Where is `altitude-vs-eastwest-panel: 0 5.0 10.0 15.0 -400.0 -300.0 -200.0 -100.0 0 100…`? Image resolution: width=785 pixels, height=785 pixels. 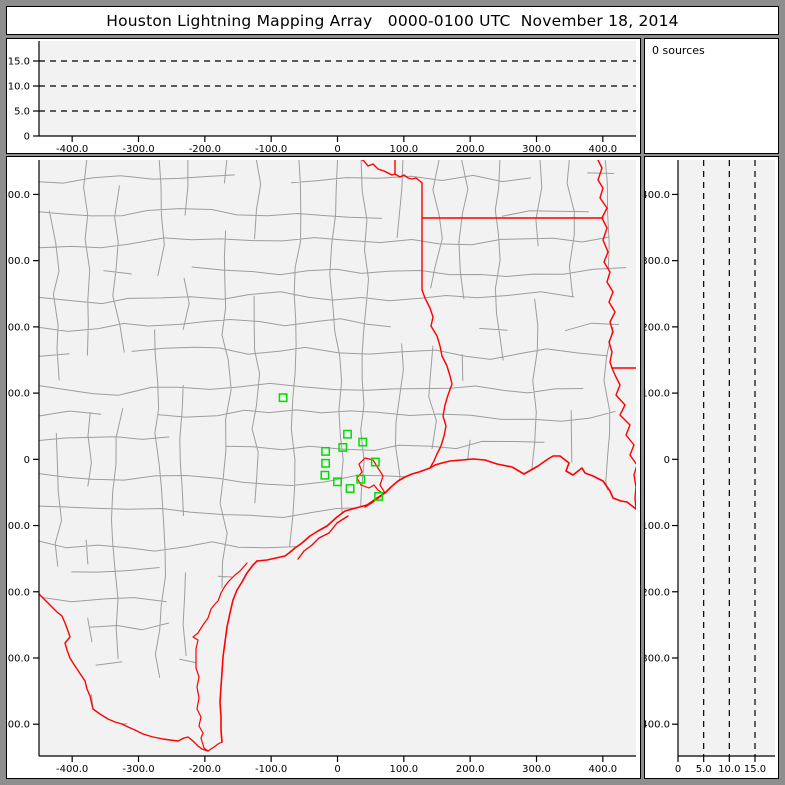 altitude-vs-eastwest-panel: 0 5.0 10.0 15.0 -400.0 -300.0 -200.0 -100.0 0 100… is located at coordinates (323, 96).